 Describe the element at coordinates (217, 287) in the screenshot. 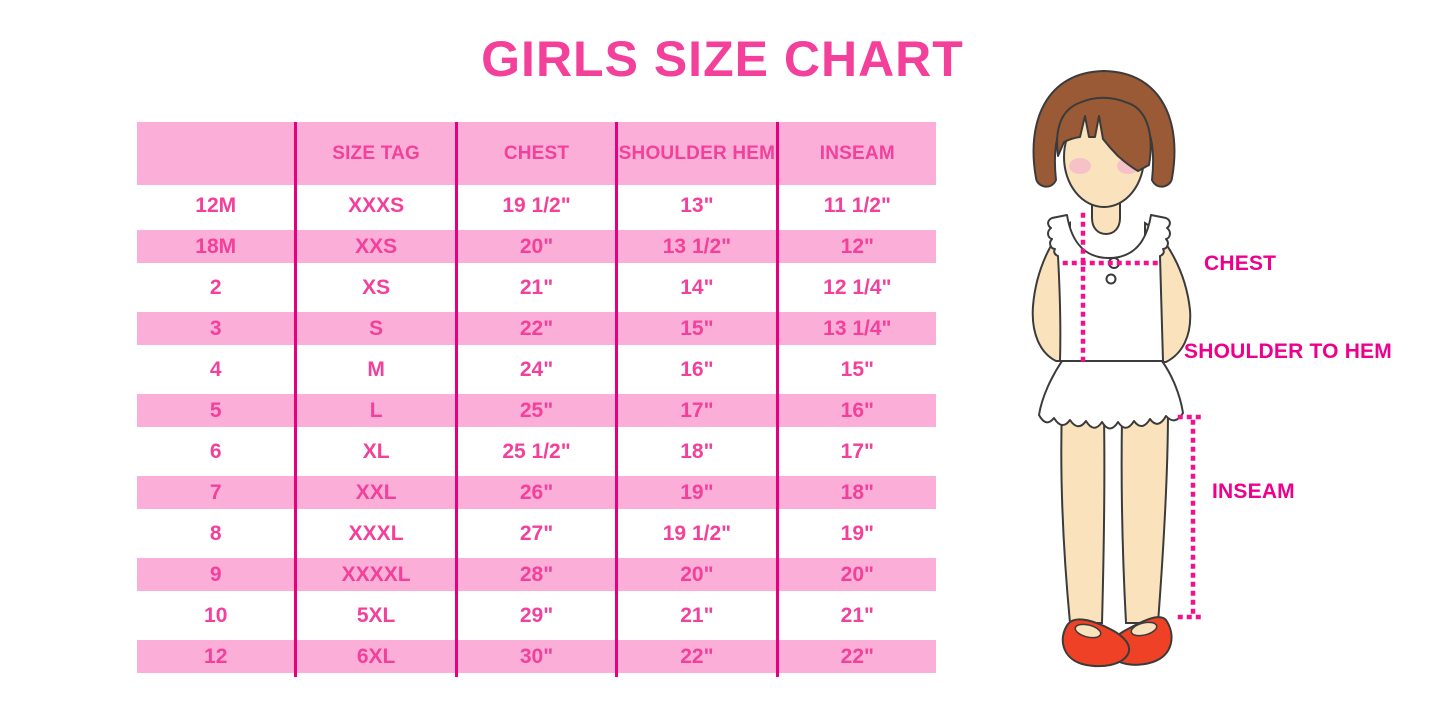

I see `table-cell: 2` at that location.